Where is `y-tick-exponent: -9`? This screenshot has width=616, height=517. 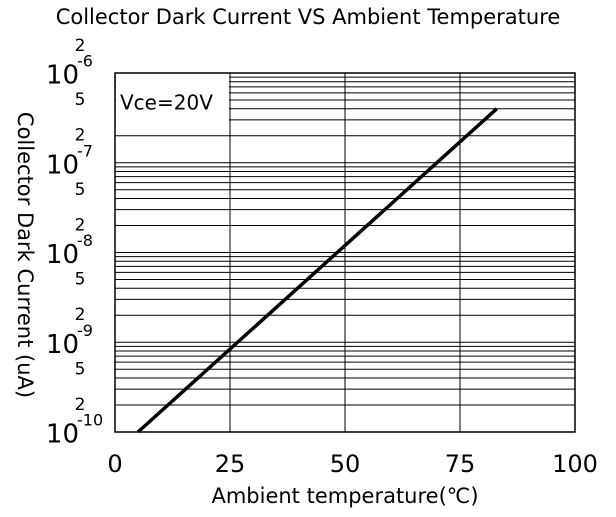
y-tick-exponent: -9 is located at coordinates (85, 330).